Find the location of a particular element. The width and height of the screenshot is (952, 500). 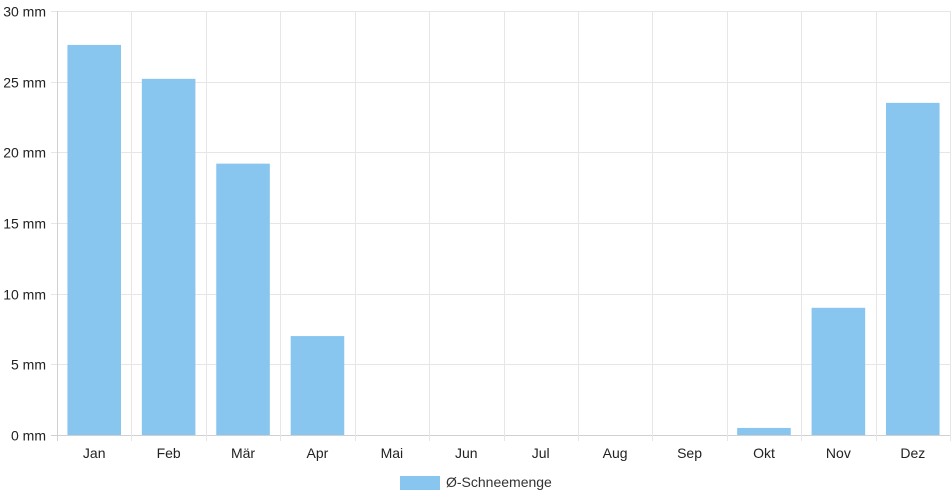

legend-label: Ø-Schneemenge is located at coordinates (499, 482).